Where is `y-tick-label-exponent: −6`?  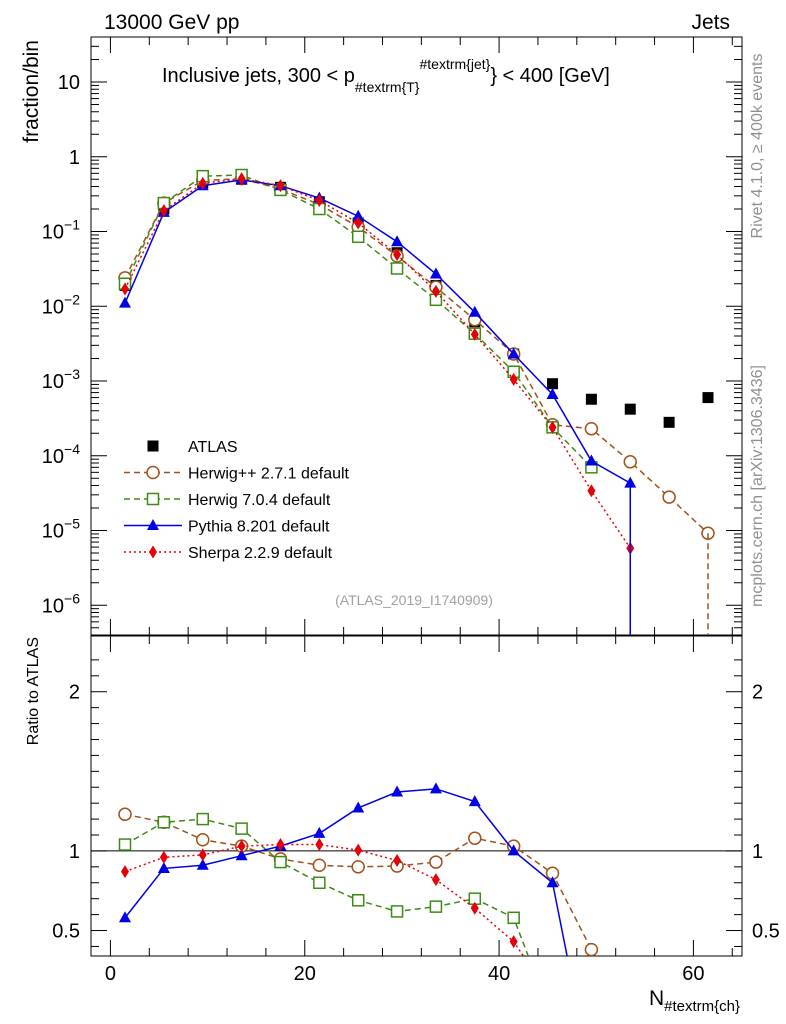
y-tick-label-exponent: −6 is located at coordinates (72, 598).